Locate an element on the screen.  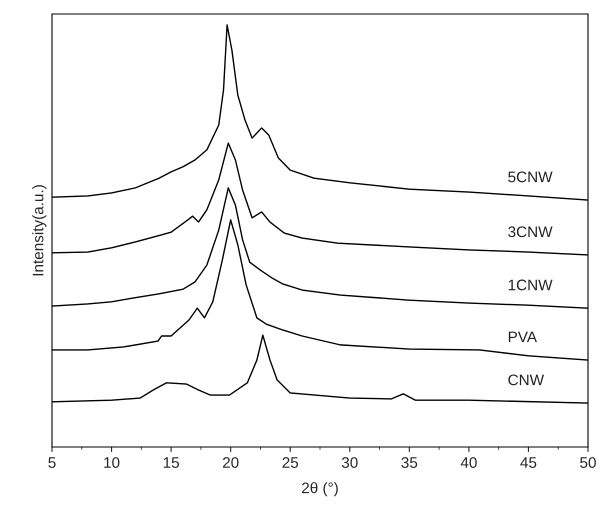
x-tick-label: 20 is located at coordinates (230, 462).